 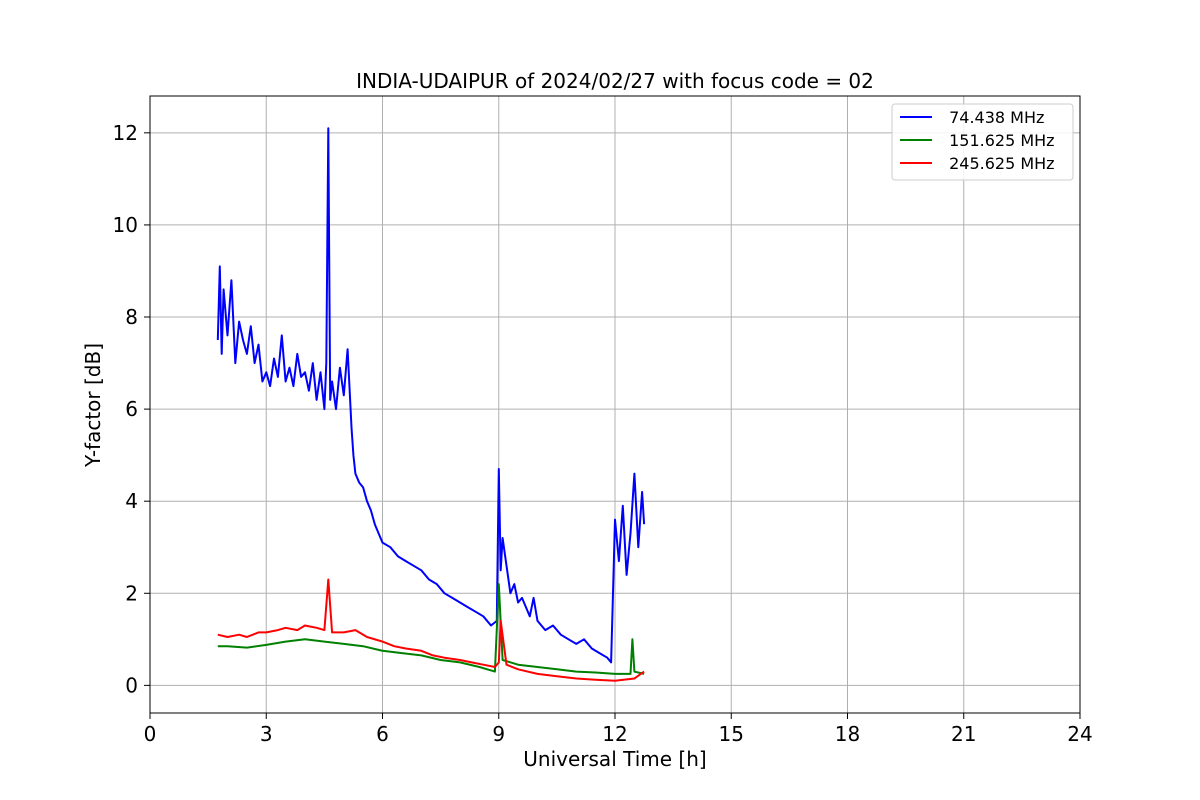 What do you see at coordinates (731, 734) in the screenshot?
I see `x-tick-label: 15` at bounding box center [731, 734].